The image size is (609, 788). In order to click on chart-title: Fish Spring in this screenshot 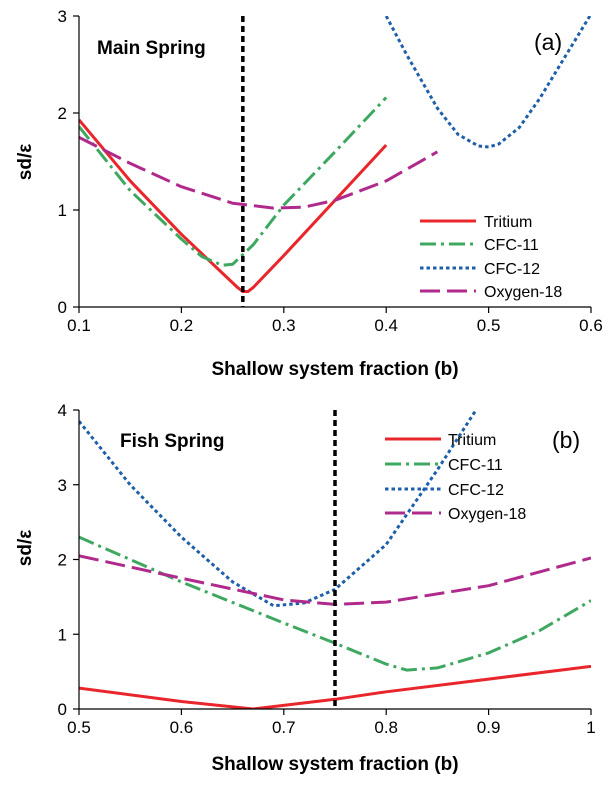, I will do `click(172, 441)`.